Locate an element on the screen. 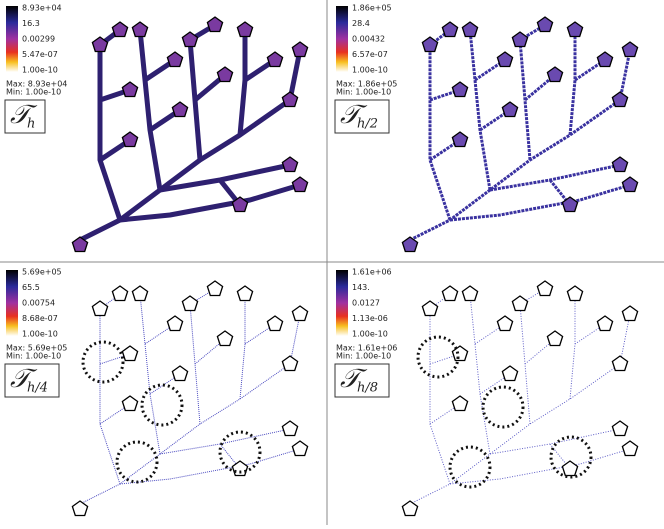  mesh-label-subscript: h/2 is located at coordinates (367, 124).